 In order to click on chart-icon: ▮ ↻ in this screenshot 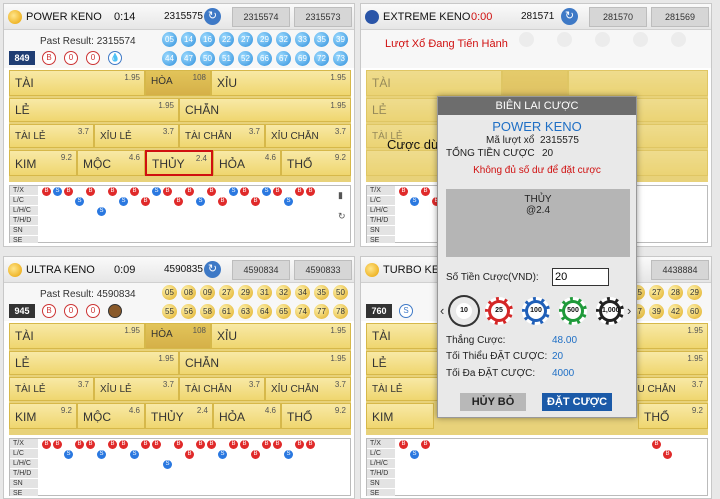, I will do `click(342, 205)`.